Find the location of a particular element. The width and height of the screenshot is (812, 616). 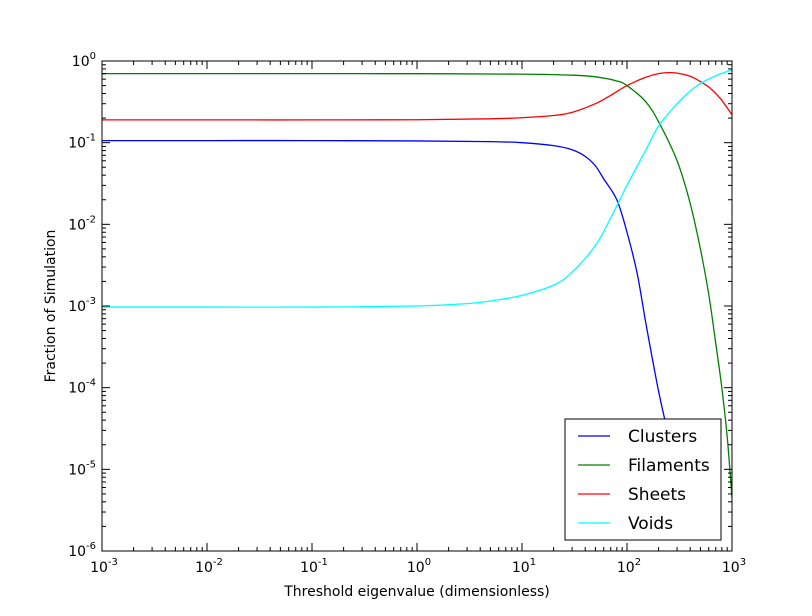

y-tick-label: 10⁻⁴ is located at coordinates (82, 387).